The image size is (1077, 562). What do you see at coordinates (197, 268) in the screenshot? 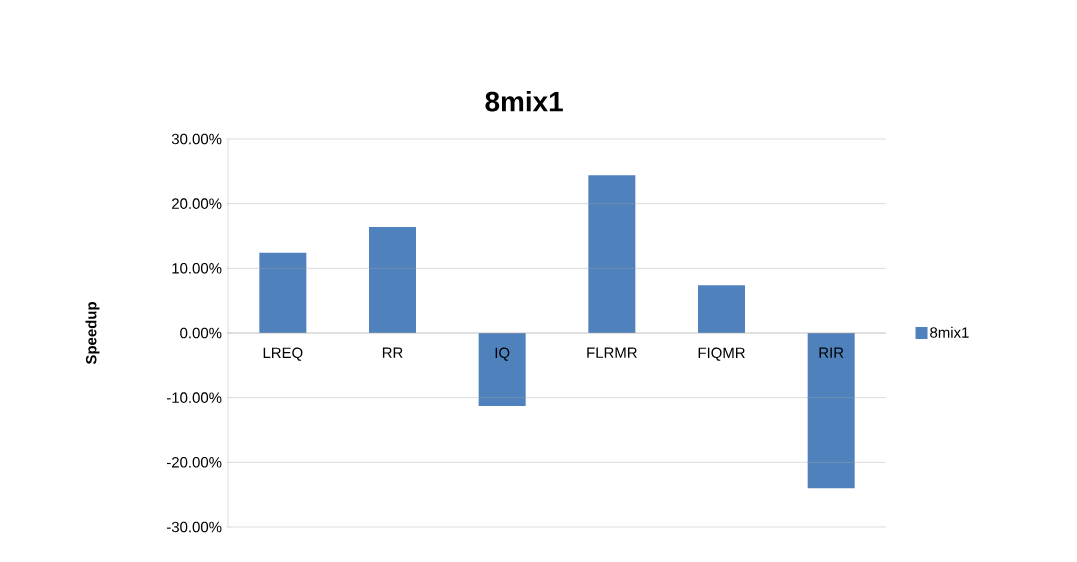
I see `y-tick-label: 10.00%` at bounding box center [197, 268].